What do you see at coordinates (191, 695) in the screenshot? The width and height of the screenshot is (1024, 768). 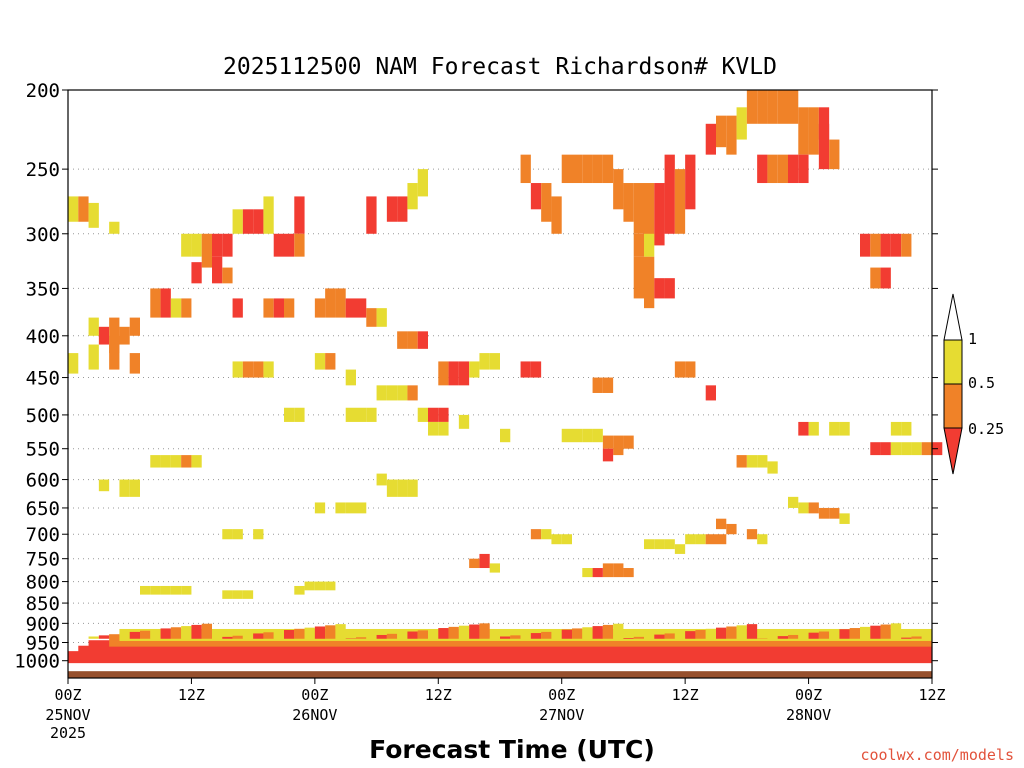 I see `x-tick-label: 12Z` at bounding box center [191, 695].